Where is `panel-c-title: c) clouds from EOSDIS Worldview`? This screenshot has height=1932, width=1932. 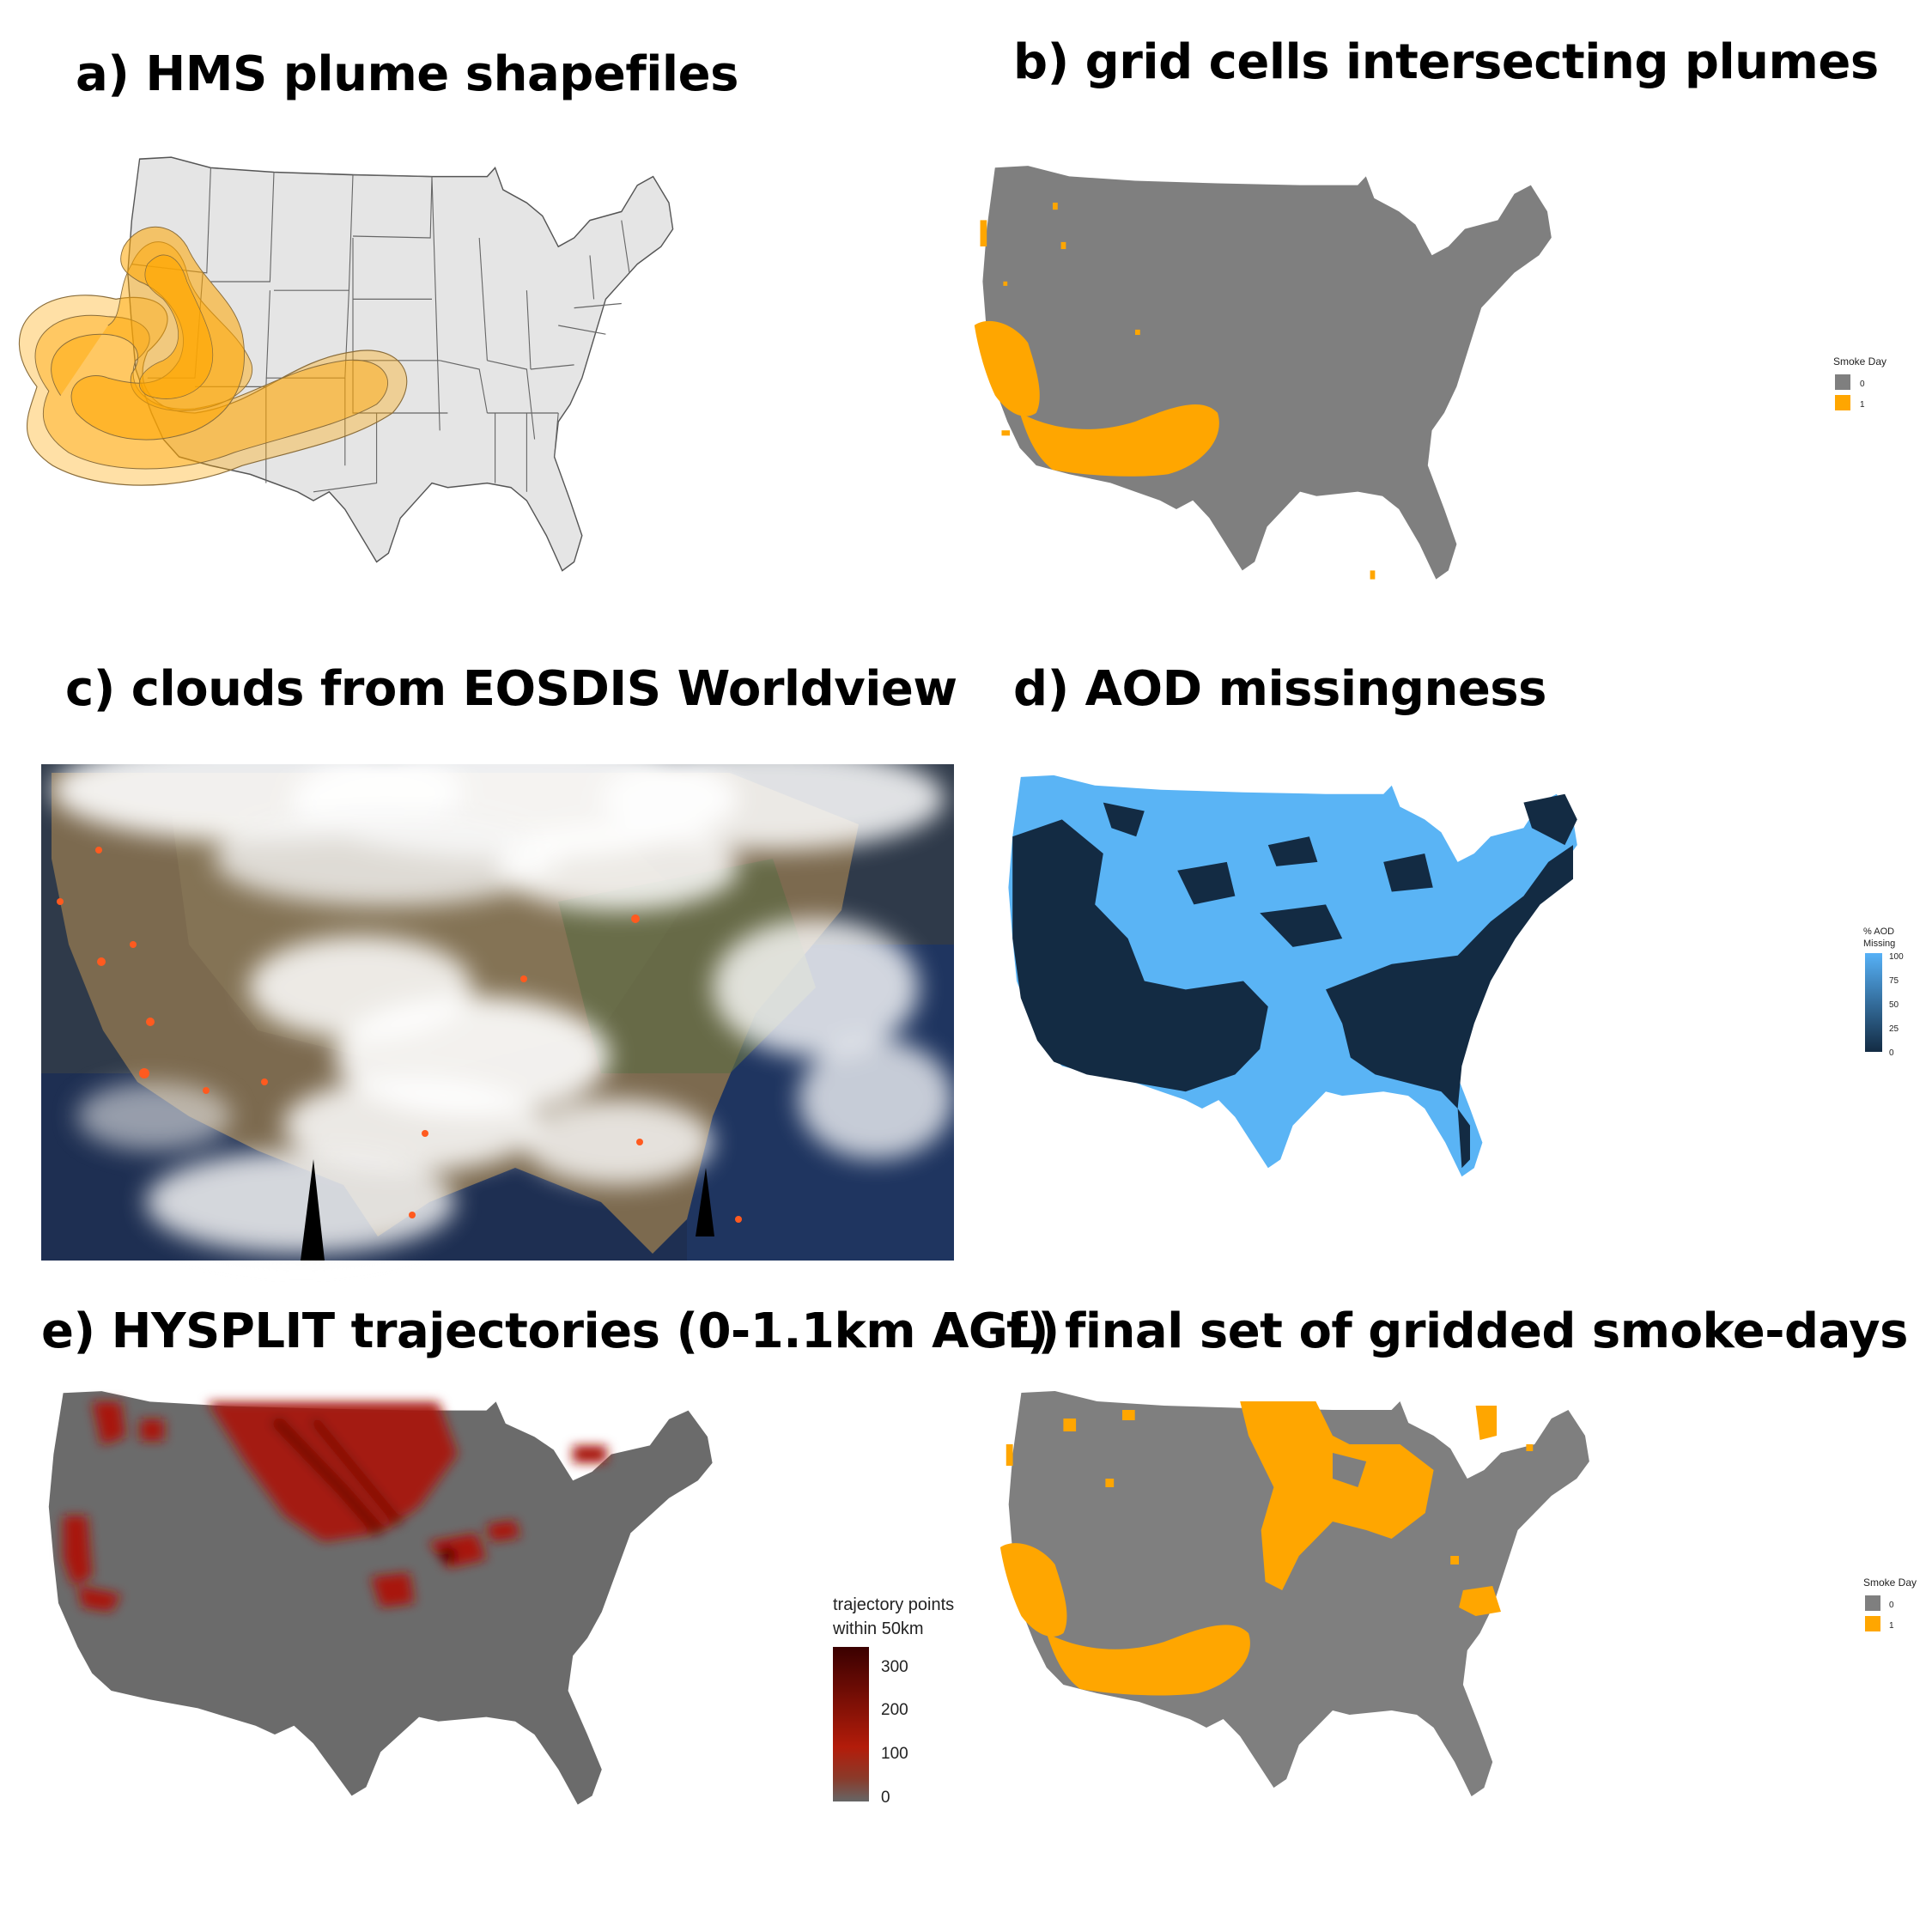
panel-c-title: c) clouds from EOSDIS Worldview is located at coordinates (511, 689).